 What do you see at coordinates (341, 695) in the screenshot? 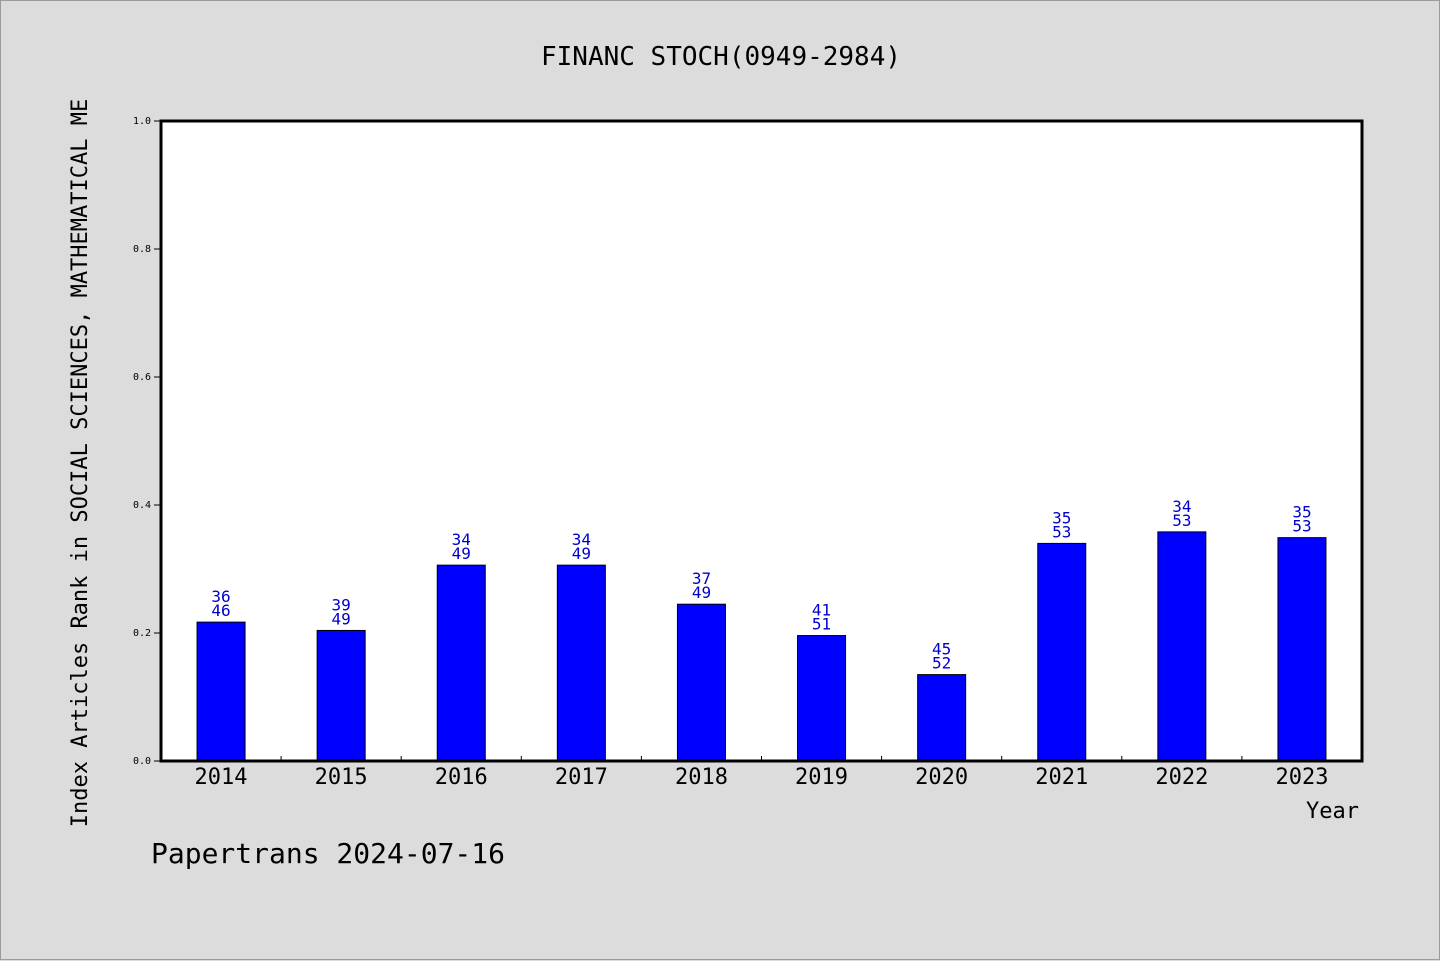
I see `bar-2015` at bounding box center [341, 695].